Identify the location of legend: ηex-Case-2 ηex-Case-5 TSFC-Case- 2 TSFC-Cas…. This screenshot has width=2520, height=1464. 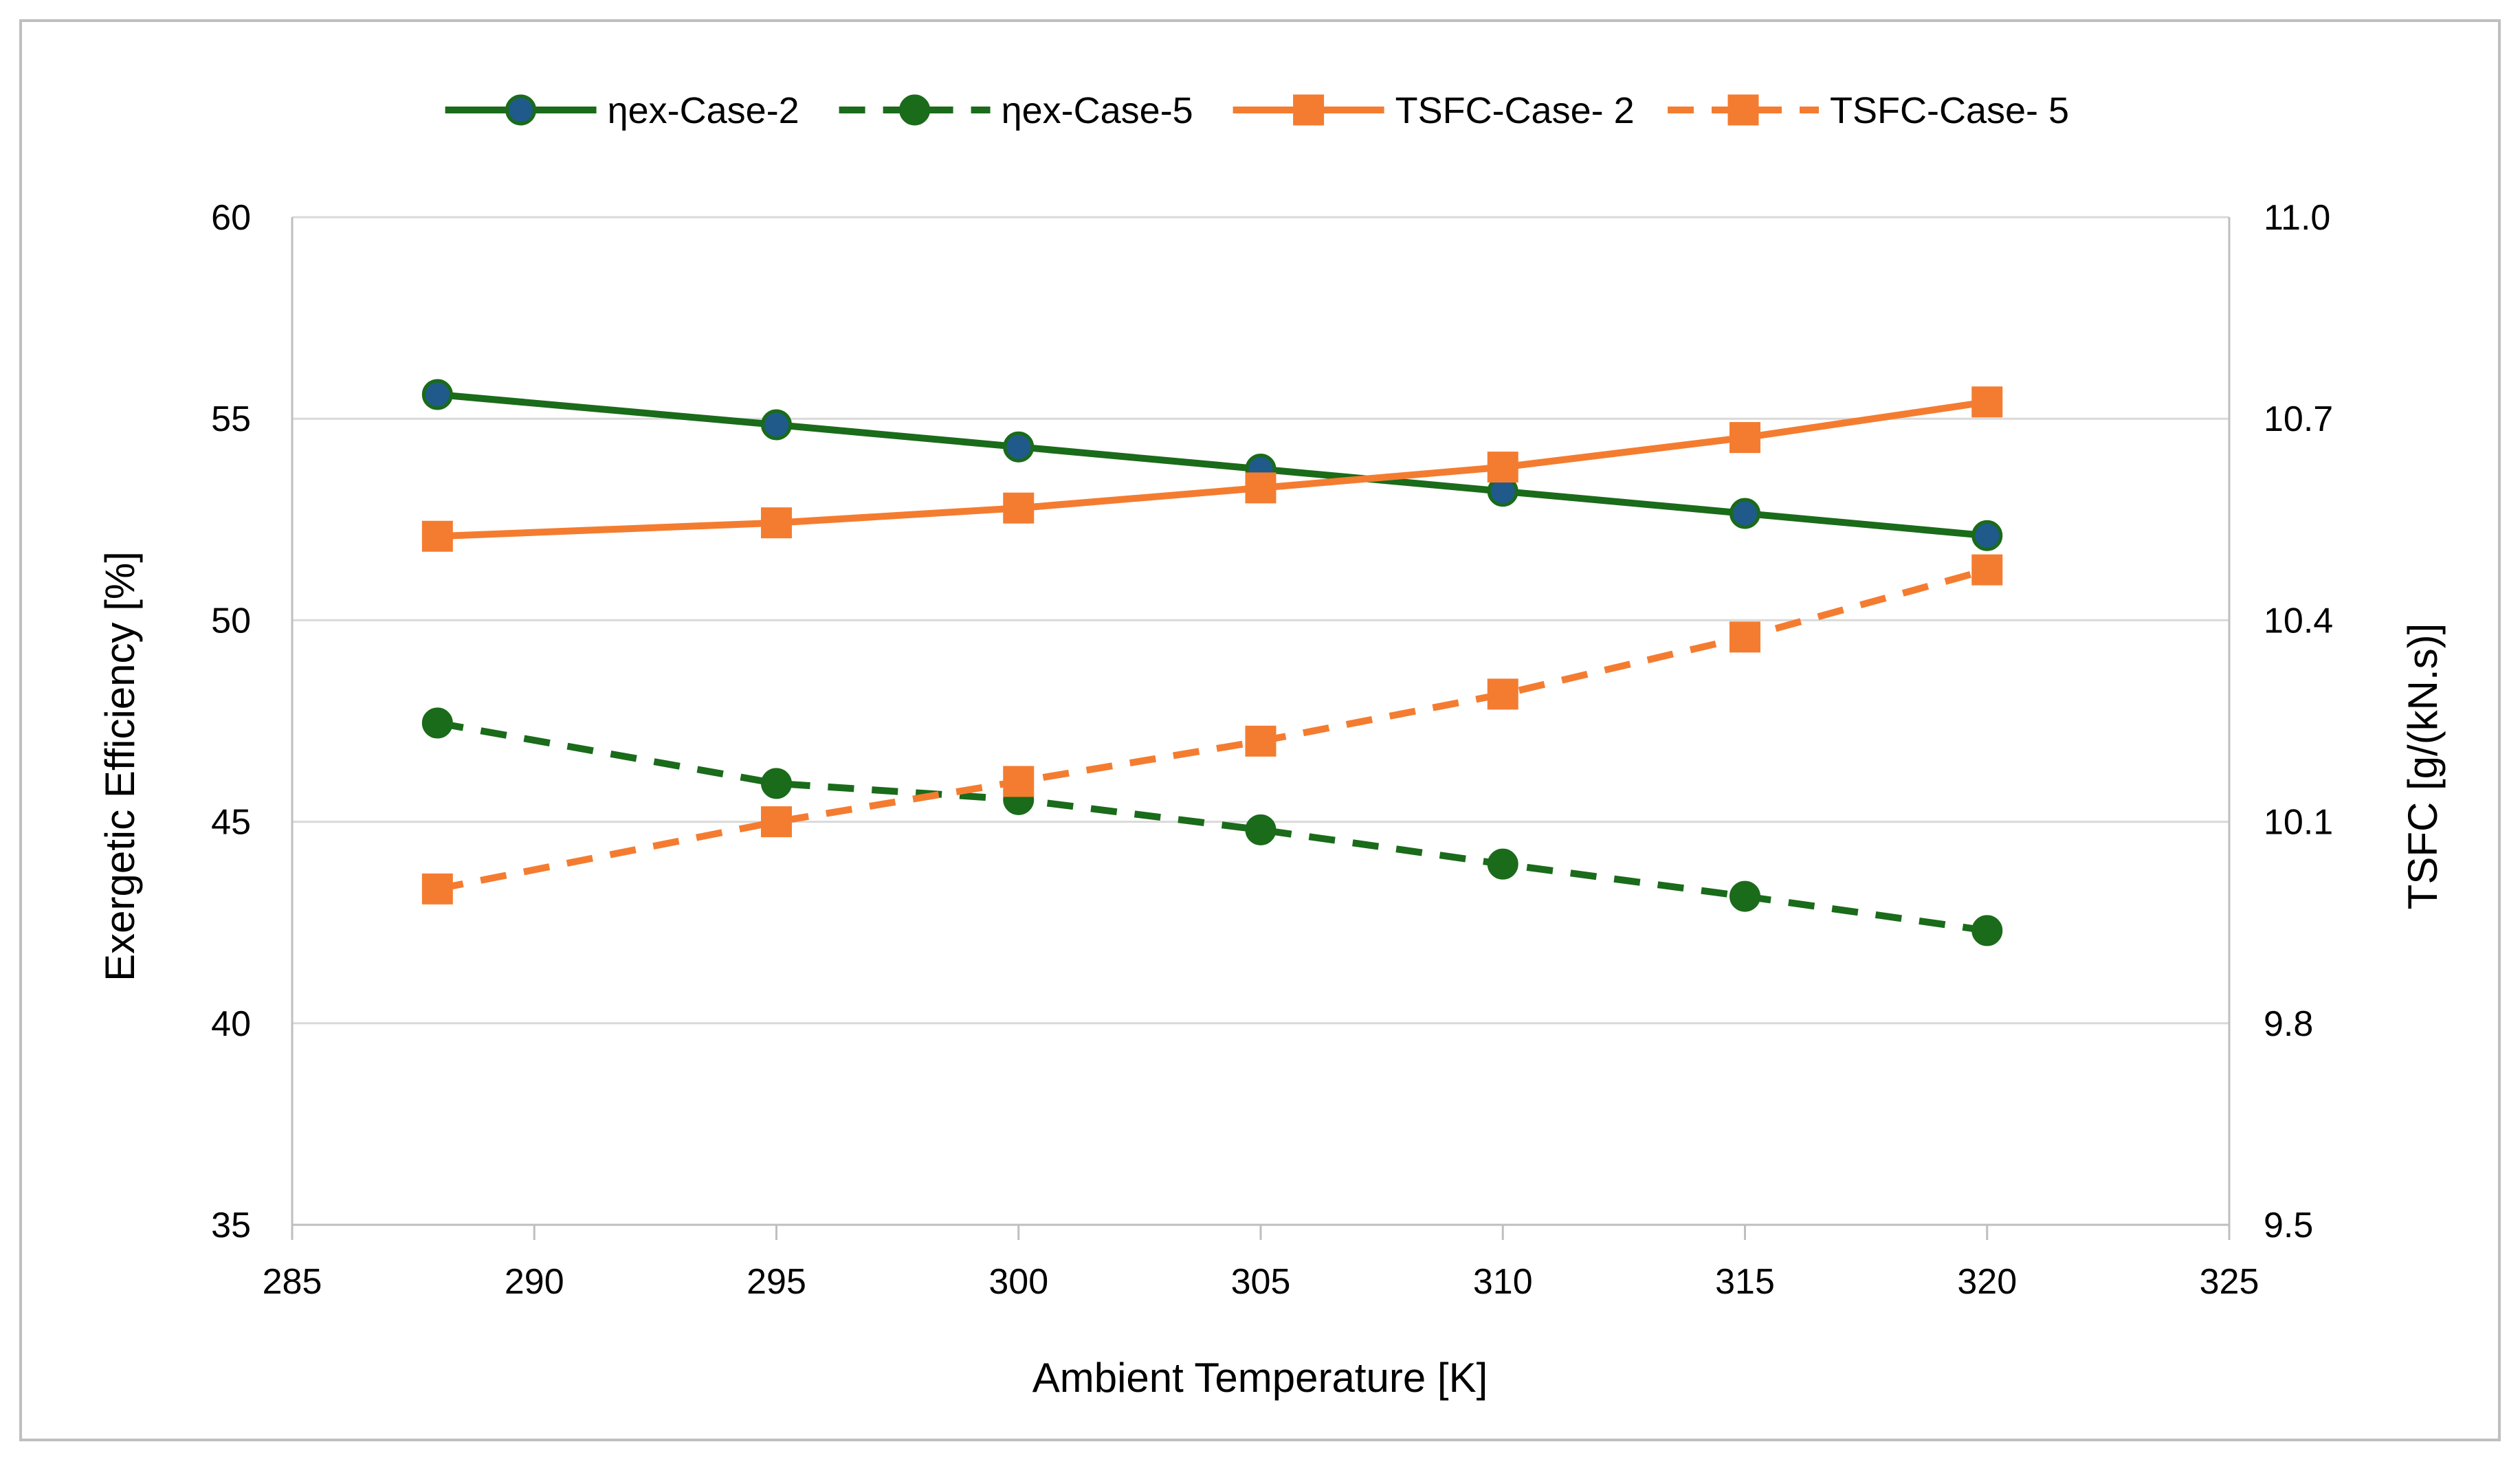
(1257, 110).